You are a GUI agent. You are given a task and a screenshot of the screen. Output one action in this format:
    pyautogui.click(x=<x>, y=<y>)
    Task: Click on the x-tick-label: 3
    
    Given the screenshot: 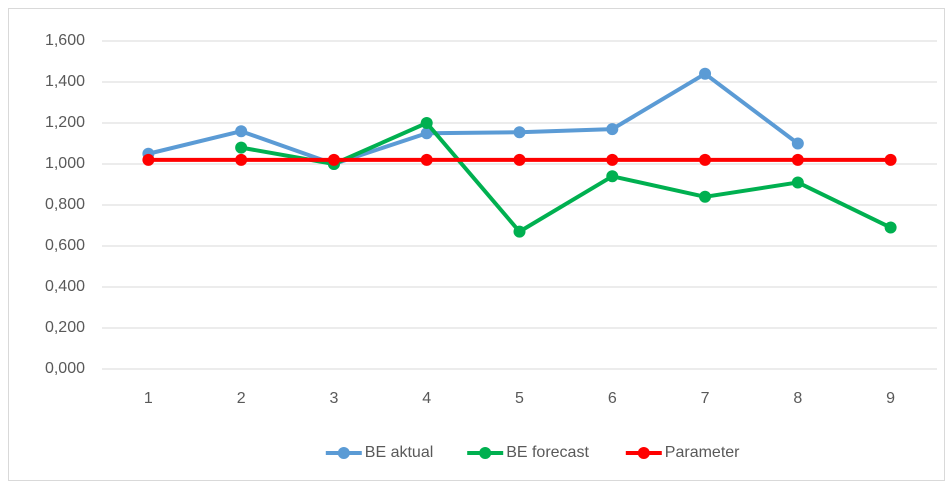 What is the action you would take?
    pyautogui.click(x=333, y=398)
    